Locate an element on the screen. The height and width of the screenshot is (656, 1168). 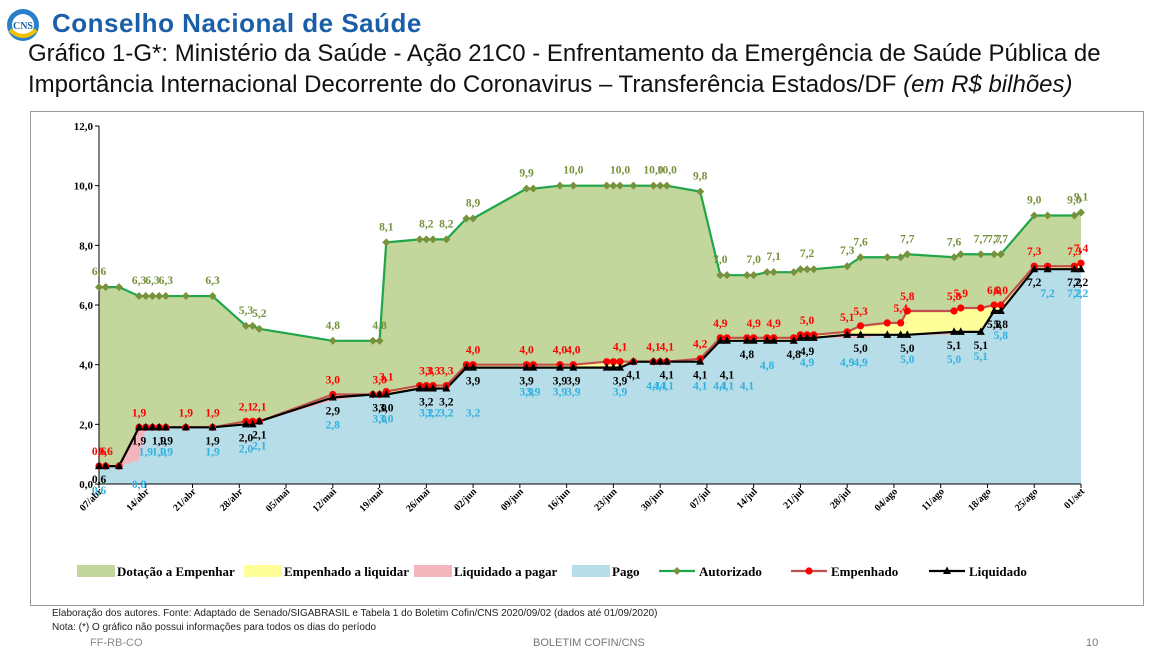
x-tick-label: 23/jun is located at coordinates (605, 499).